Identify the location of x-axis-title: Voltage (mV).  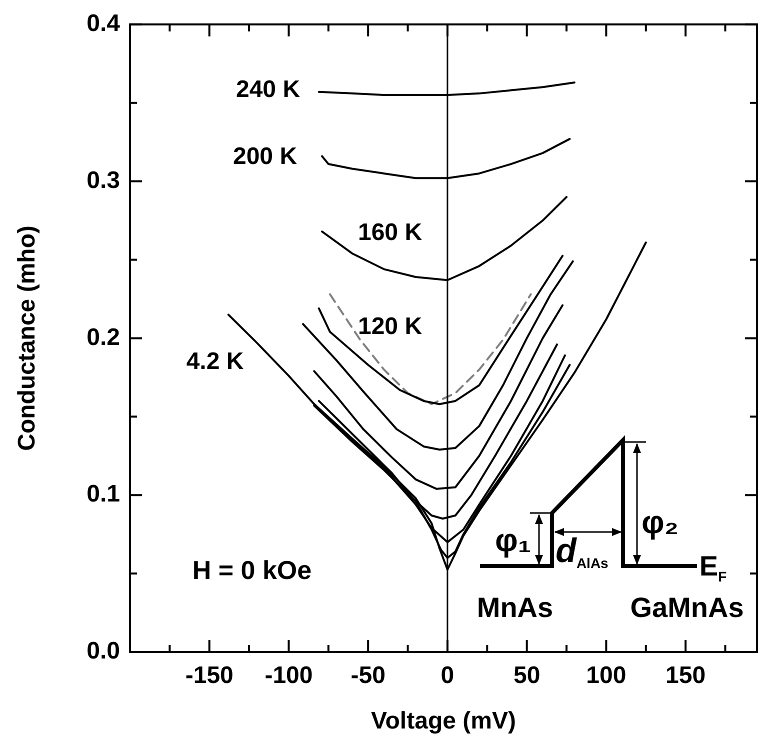
(443, 721).